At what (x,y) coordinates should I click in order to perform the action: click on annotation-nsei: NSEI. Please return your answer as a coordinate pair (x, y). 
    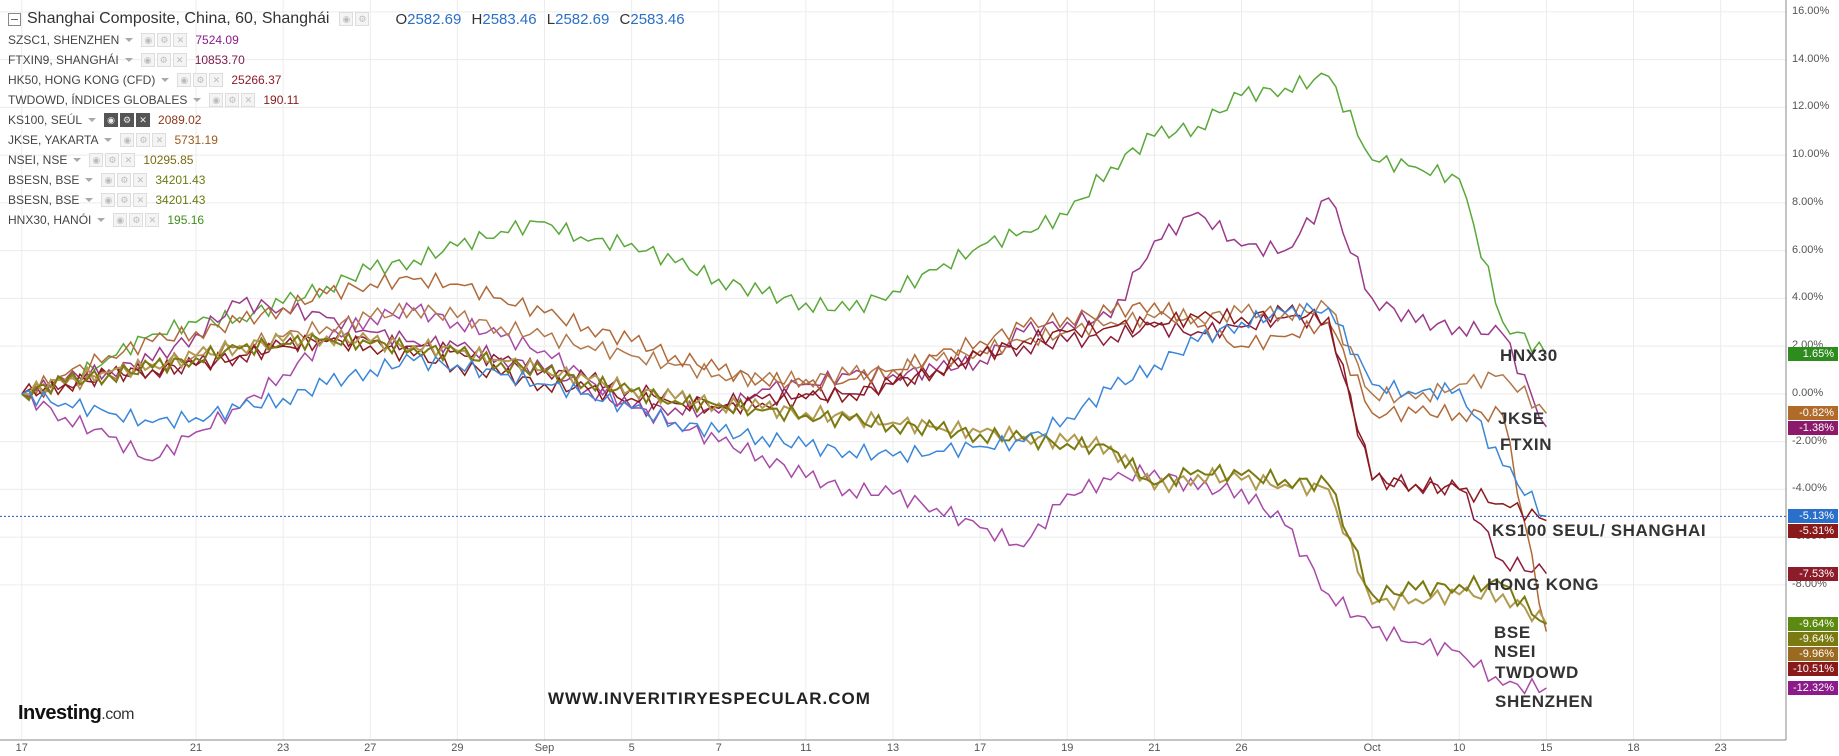
    Looking at the image, I should click on (1515, 651).